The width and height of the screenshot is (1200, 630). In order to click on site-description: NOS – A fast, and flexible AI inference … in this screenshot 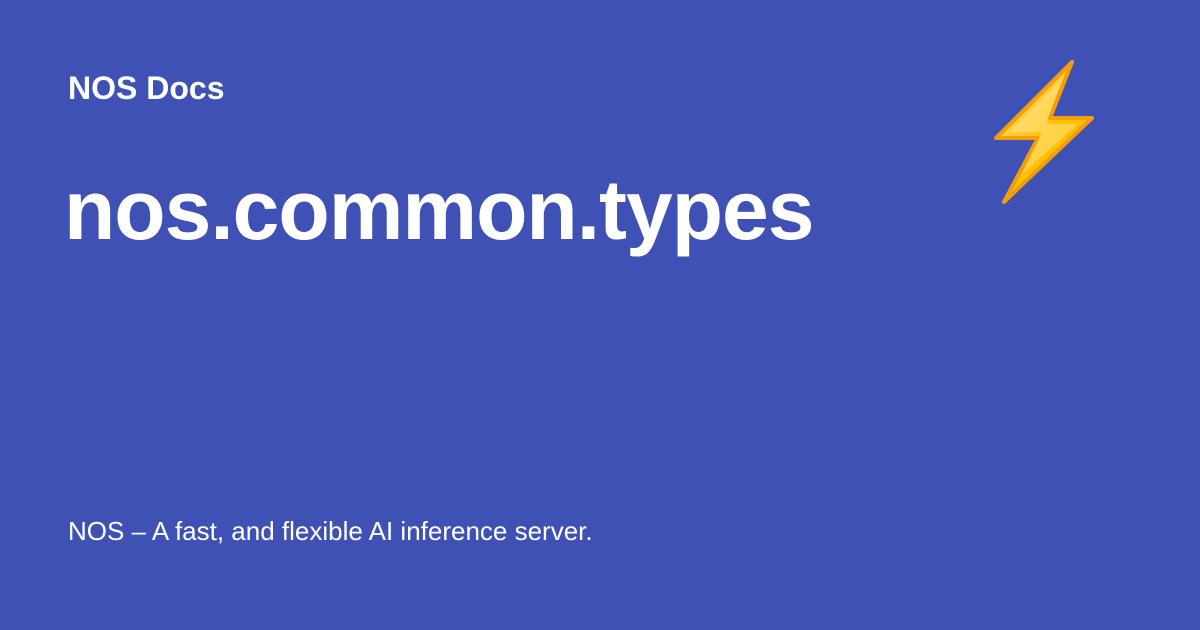, I will do `click(330, 531)`.